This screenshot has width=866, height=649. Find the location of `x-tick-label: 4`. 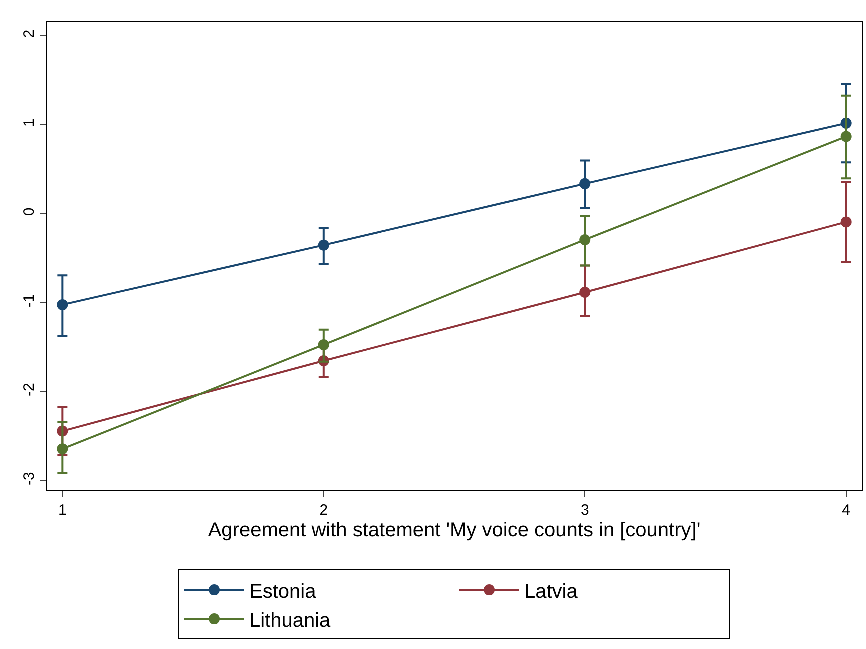

x-tick-label: 4 is located at coordinates (846, 510).